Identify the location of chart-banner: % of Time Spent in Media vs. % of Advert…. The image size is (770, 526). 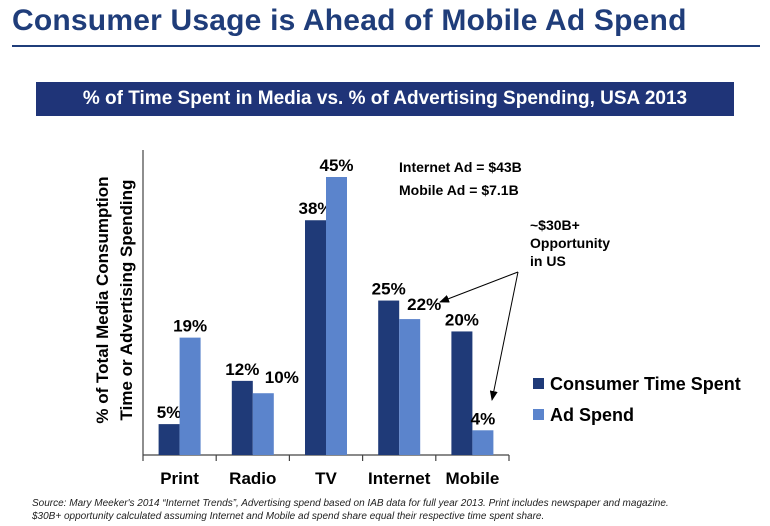
(385, 99).